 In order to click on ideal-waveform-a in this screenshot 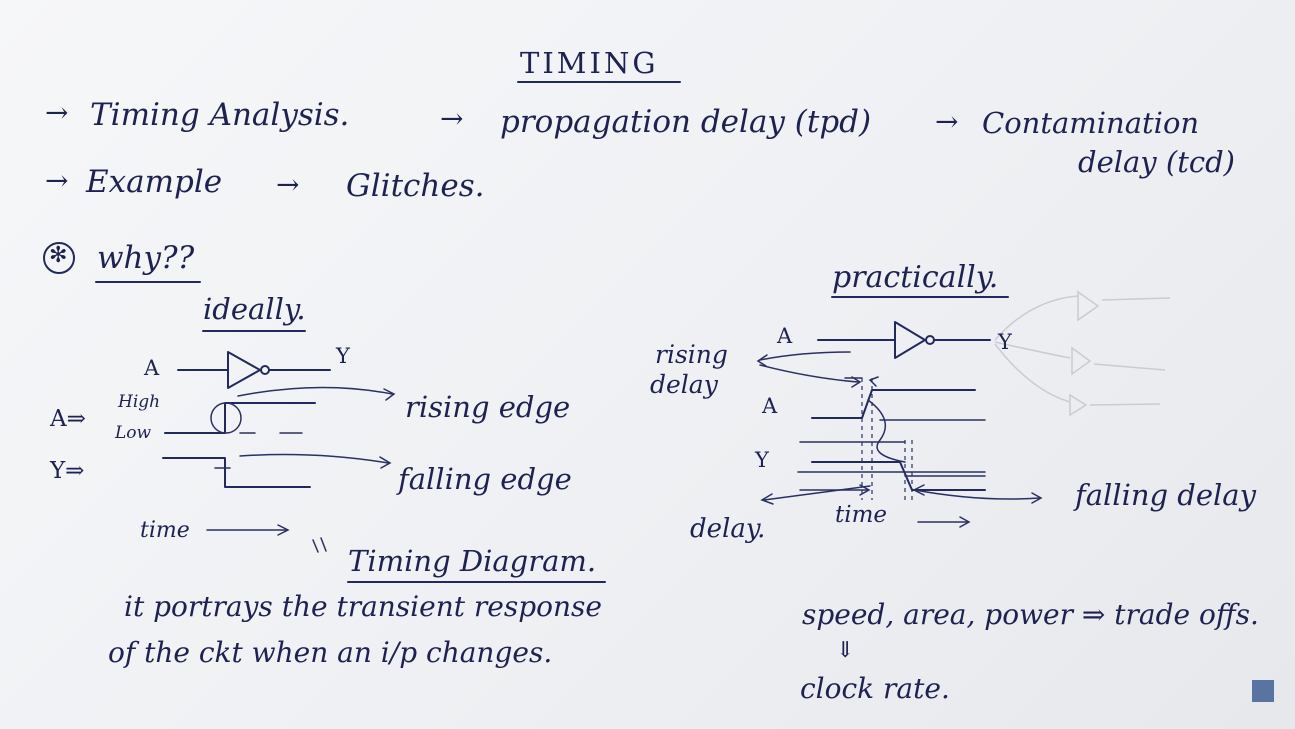, I will do `click(280, 410)`.